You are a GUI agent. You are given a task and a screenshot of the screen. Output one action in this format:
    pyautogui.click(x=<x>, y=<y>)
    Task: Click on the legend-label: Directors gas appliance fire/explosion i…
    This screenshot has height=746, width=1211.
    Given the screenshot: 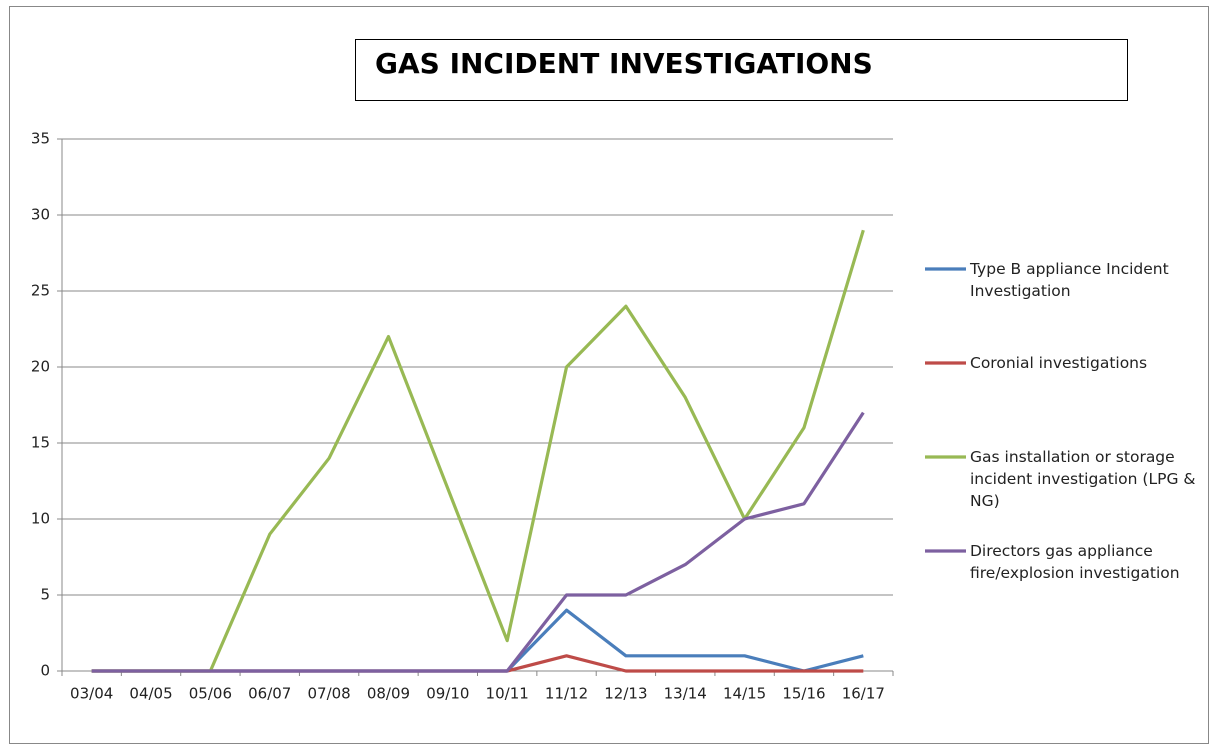 What is the action you would take?
    pyautogui.click(x=1075, y=562)
    